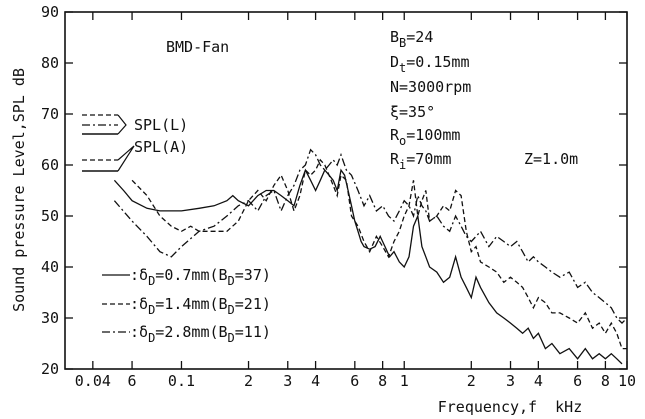  I want to click on y-tick-label: 80, so click(50, 63).